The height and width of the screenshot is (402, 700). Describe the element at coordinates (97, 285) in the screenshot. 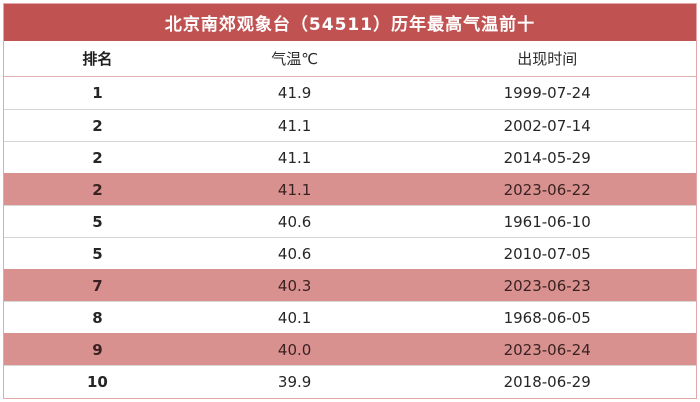

I see `cell-rank: 7` at that location.